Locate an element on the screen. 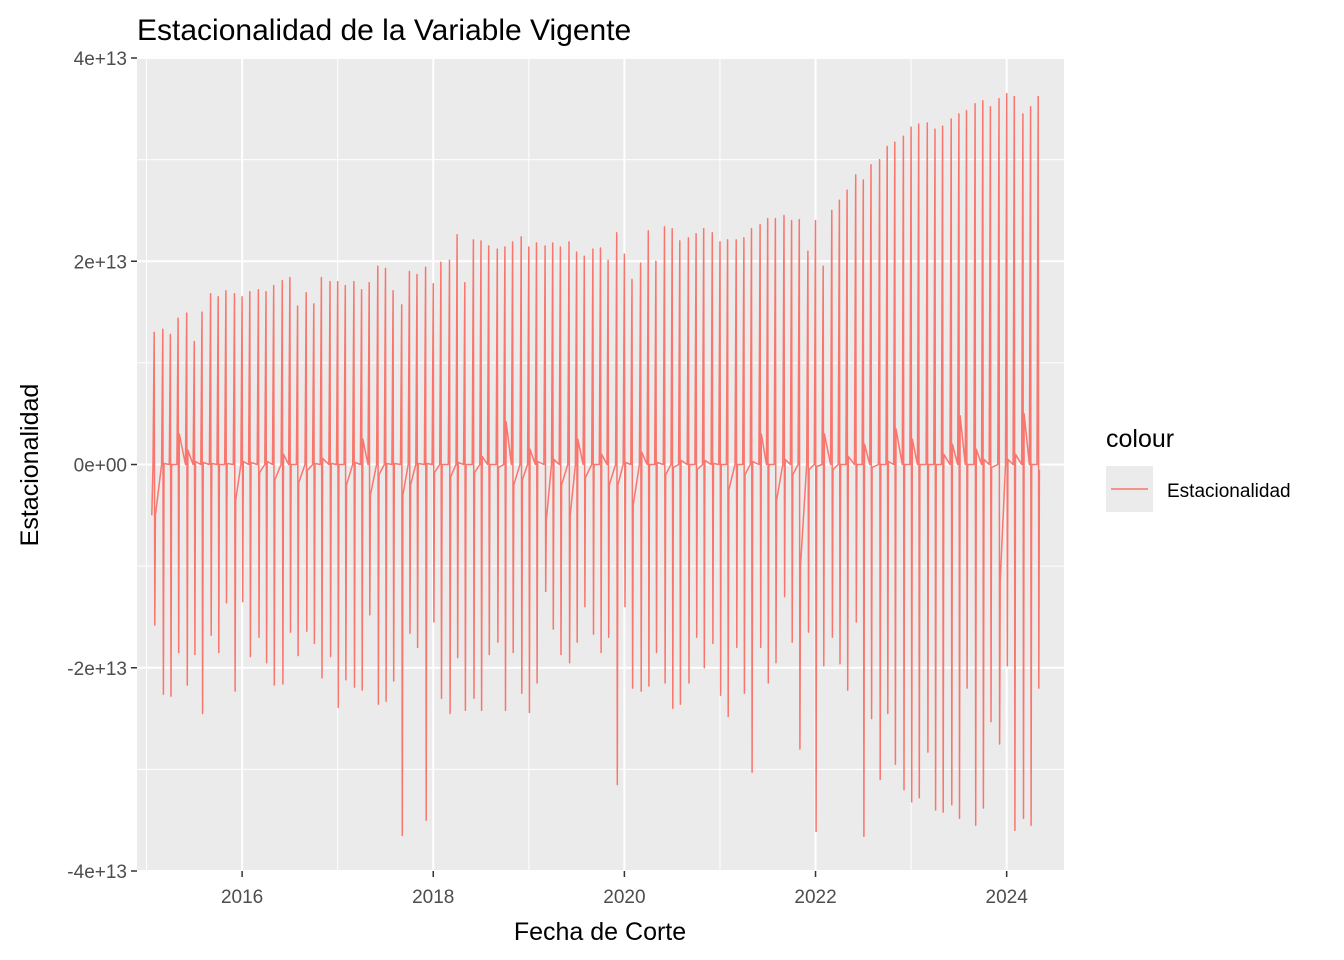 Image resolution: width=1344 pixels, height=960 pixels. y-tick-label: -2e+13 is located at coordinates (97, 669).